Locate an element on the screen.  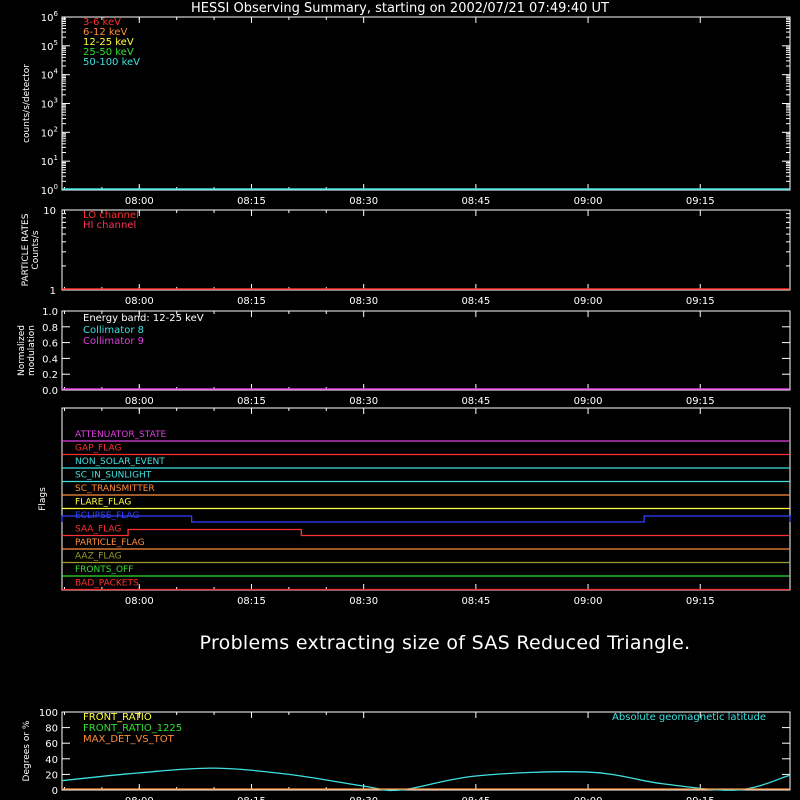
y-tick-label: 40 is located at coordinates (51, 760).